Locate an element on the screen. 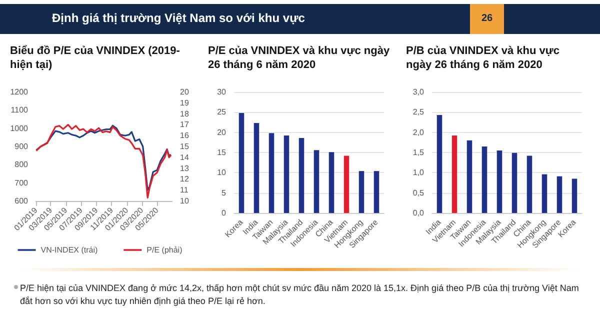 The height and width of the screenshot is (323, 600). y2-tick-label: 14 is located at coordinates (185, 157).